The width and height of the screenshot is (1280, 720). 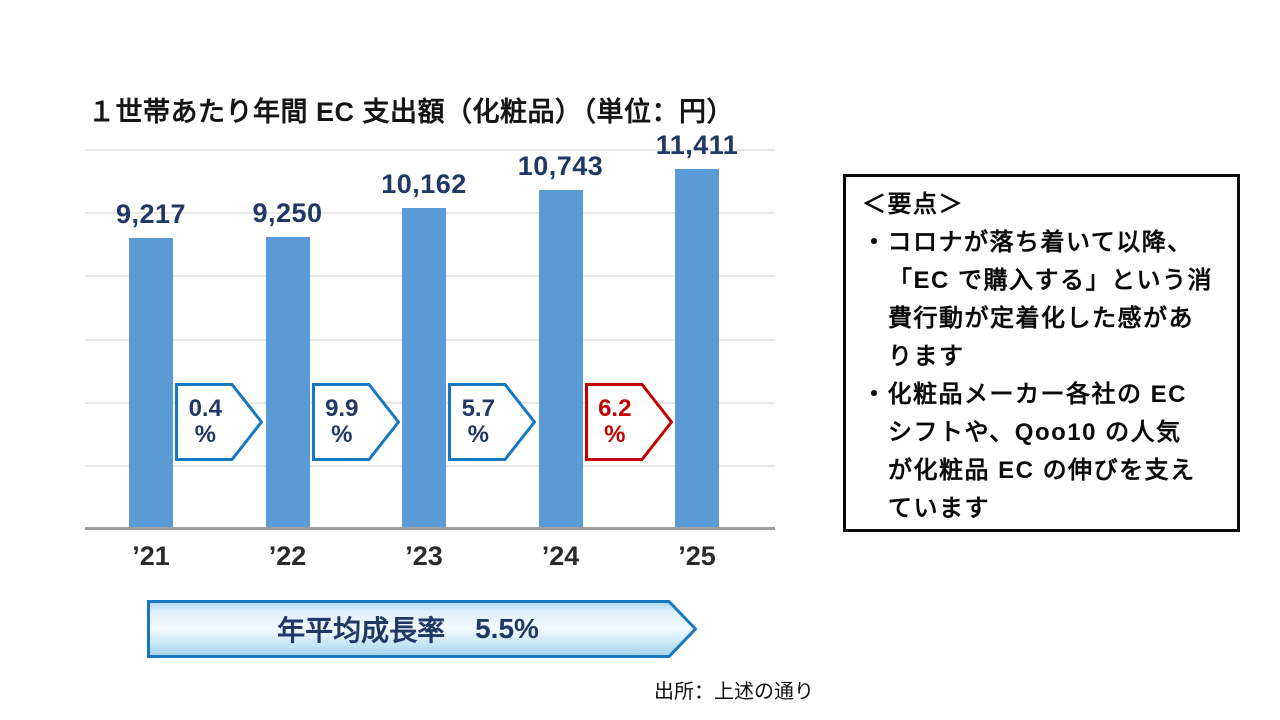 I want to click on x-axis-tick-label: ’21, so click(x=151, y=556).